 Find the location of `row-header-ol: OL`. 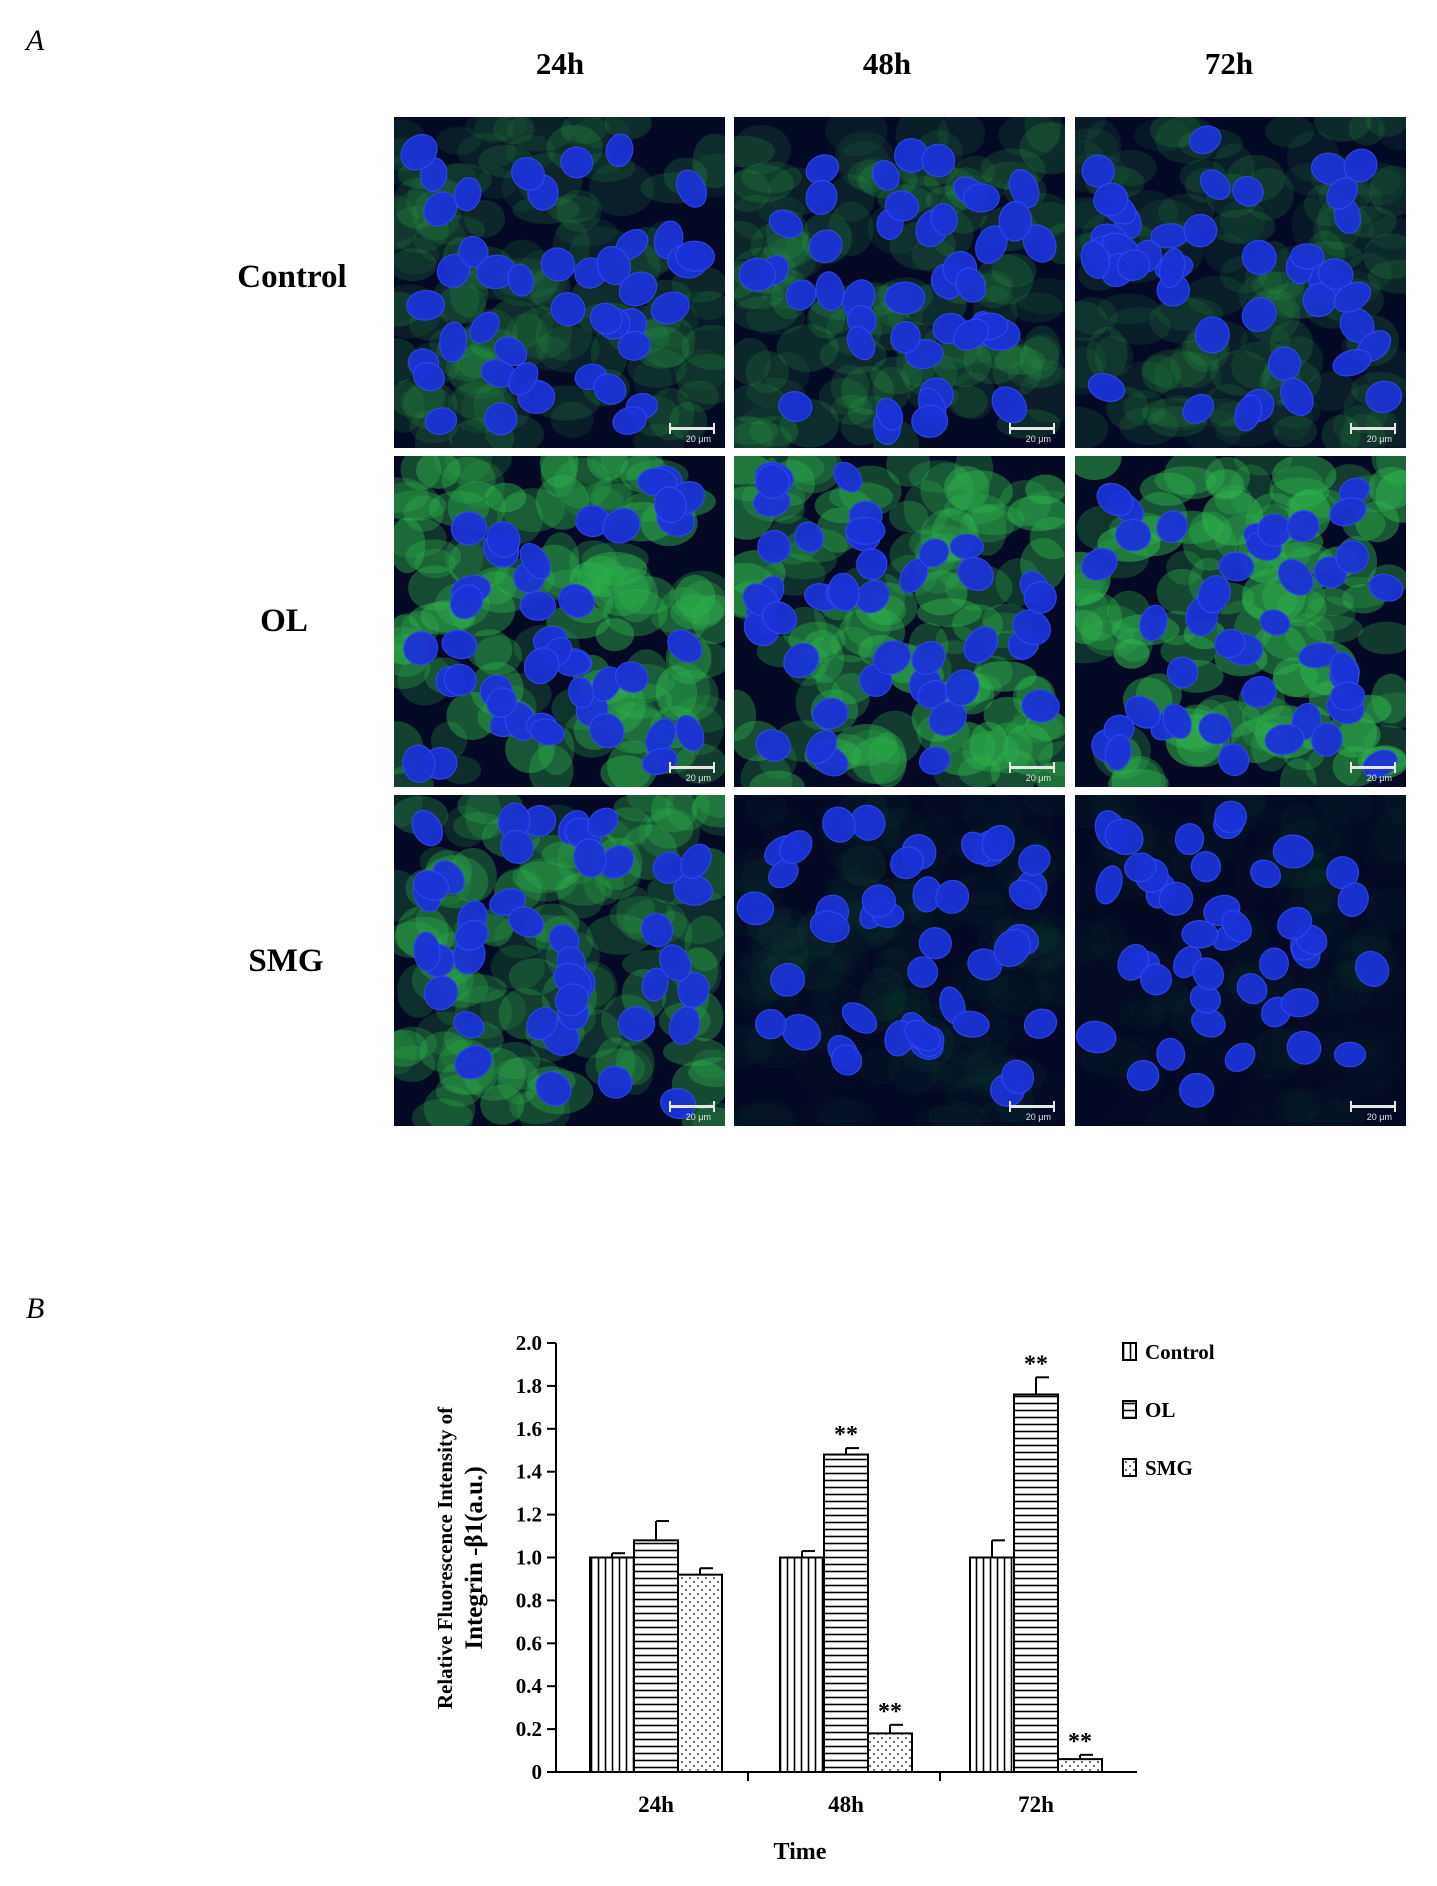

row-header-ol: OL is located at coordinates (284, 621).